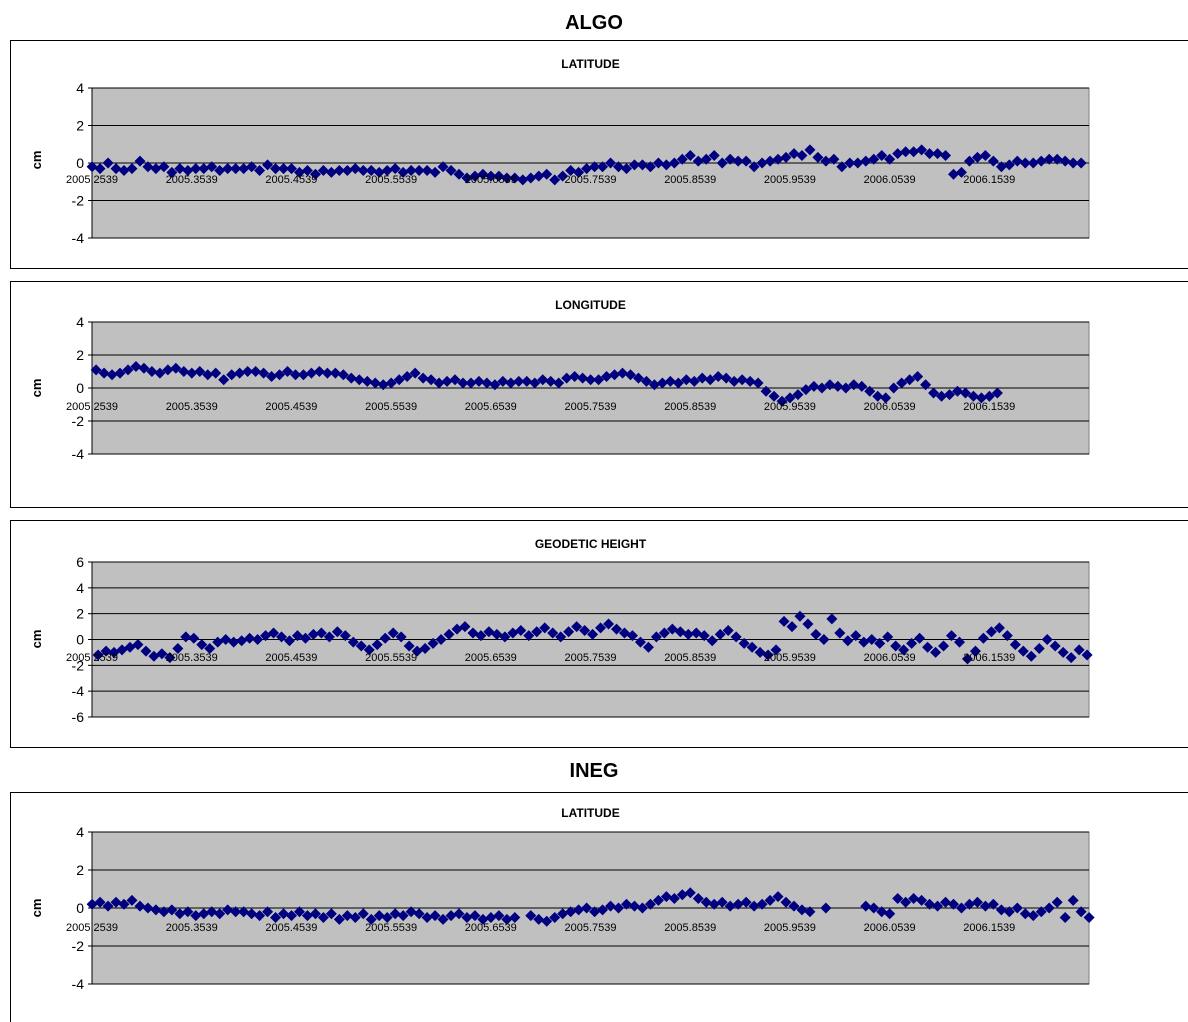 The image size is (1188, 1022). I want to click on chart-title: LATITUDE, so click(590, 64).